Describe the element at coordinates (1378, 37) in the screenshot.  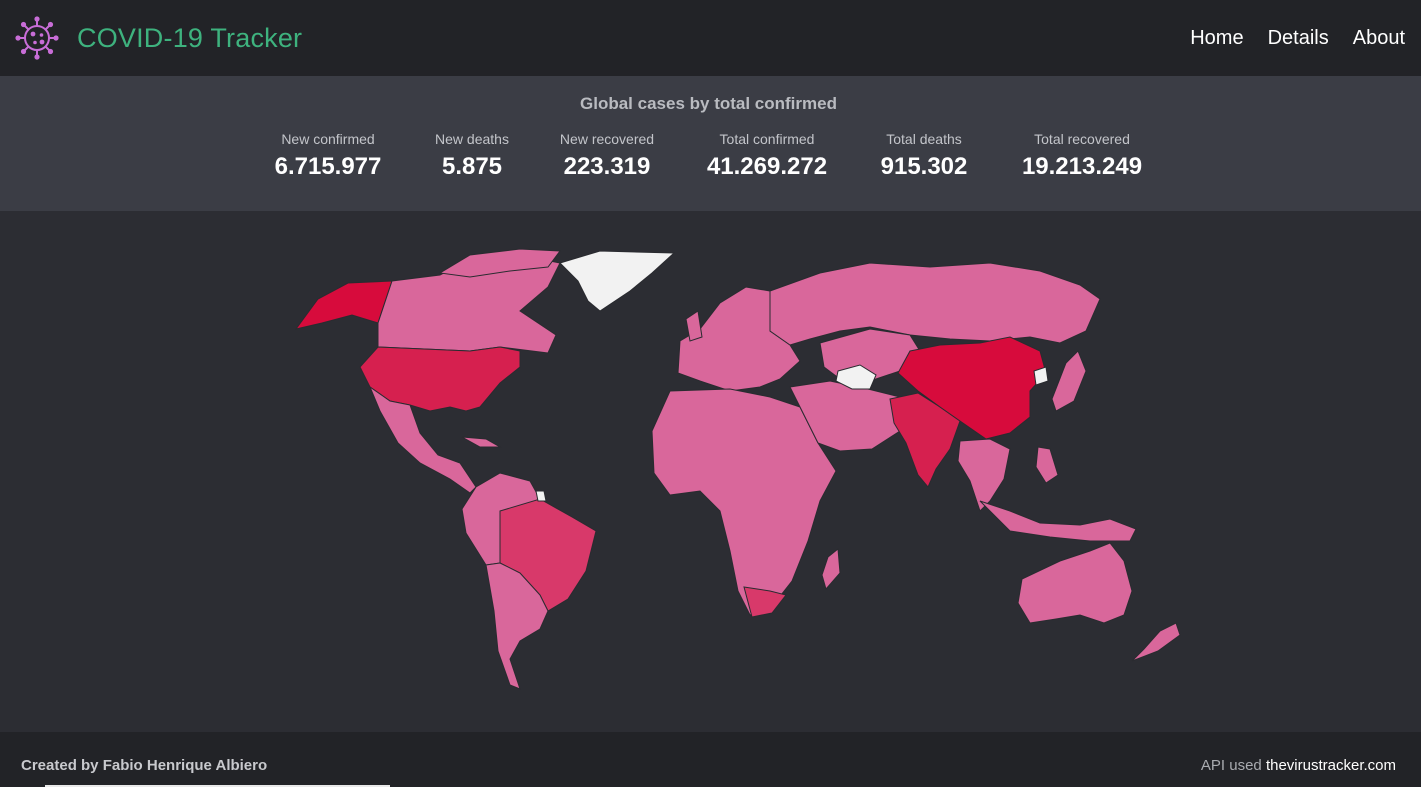
I see `nav-about: About` at that location.